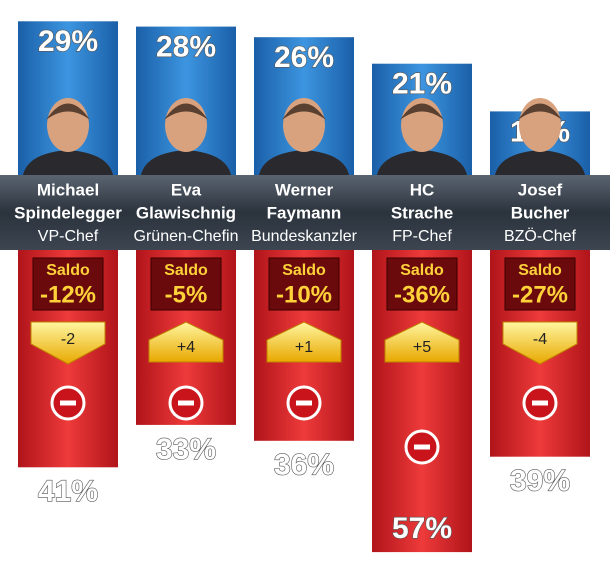 This screenshot has width=610, height=581. I want to click on change-label: +1, so click(304, 347).